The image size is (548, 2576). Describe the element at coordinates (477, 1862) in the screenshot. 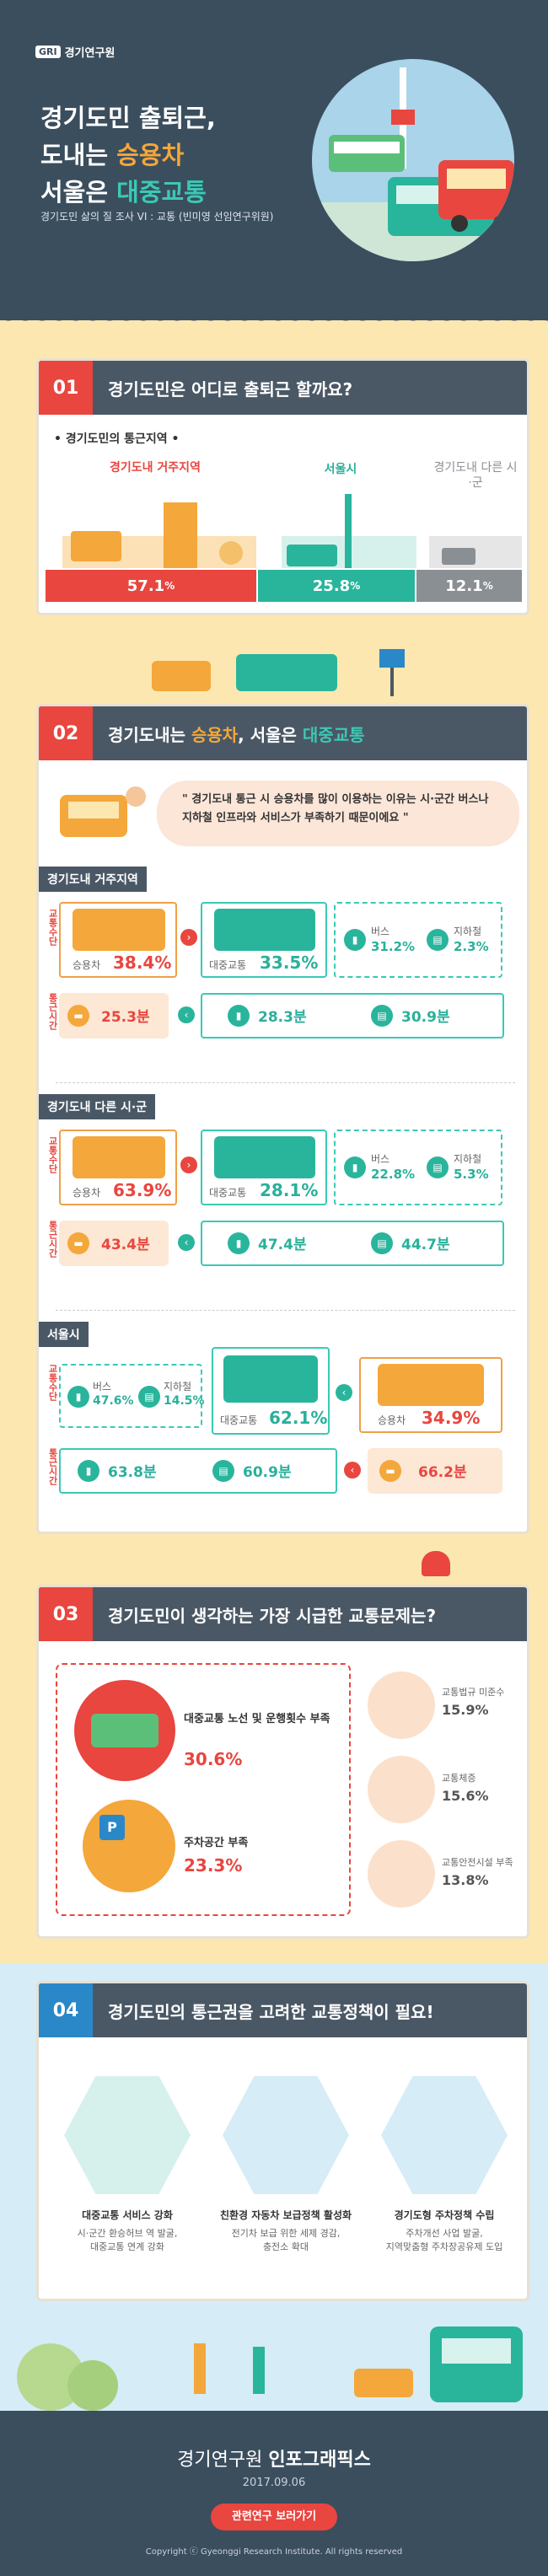

I see `problem-5-label: 교통안전시설 부족` at that location.